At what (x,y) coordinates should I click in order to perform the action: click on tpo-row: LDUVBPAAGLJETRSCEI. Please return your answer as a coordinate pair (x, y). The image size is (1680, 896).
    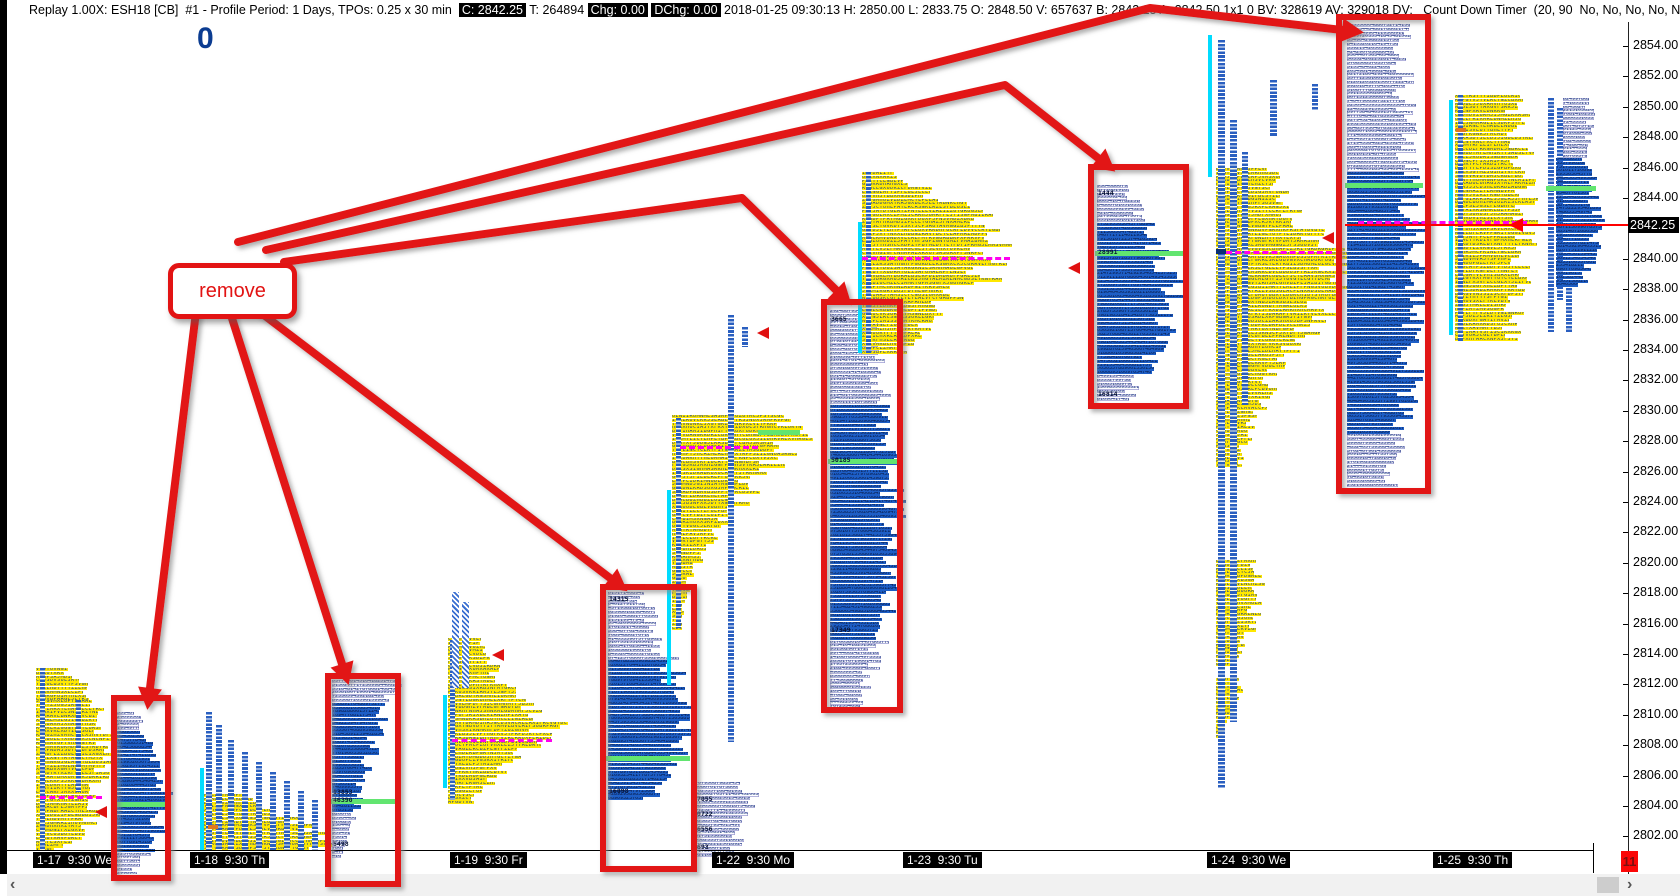
    Looking at the image, I should click on (62, 700).